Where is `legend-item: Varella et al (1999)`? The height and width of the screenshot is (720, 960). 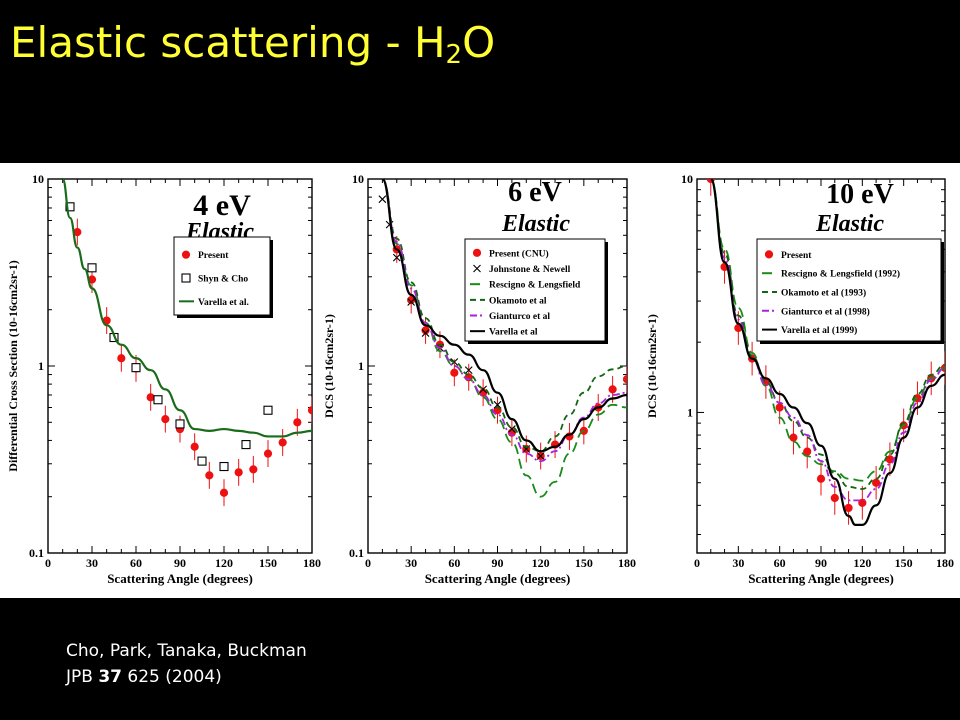 legend-item: Varella et al (1999) is located at coordinates (809, 330).